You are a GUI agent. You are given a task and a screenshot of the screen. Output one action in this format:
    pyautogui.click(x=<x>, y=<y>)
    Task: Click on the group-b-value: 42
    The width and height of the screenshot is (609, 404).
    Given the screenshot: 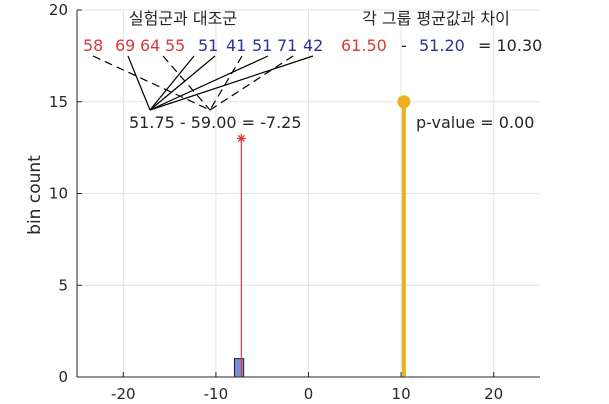 What is the action you would take?
    pyautogui.click(x=313, y=45)
    